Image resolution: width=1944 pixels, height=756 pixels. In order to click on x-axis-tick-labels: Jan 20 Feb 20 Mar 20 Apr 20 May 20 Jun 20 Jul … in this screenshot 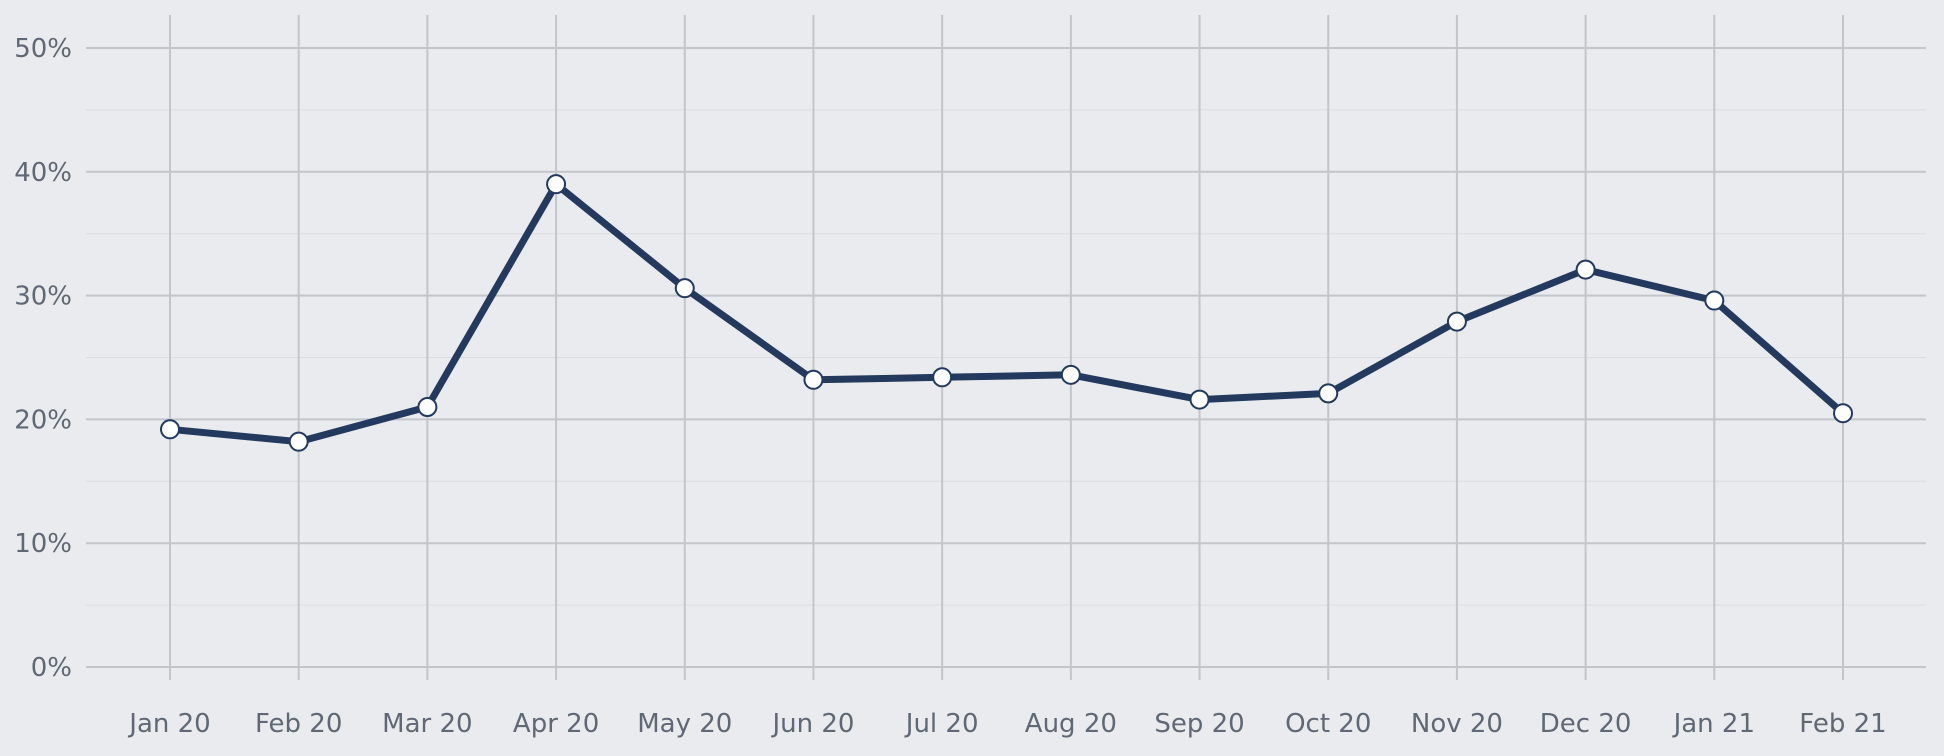, I will do `click(1006, 724)`.